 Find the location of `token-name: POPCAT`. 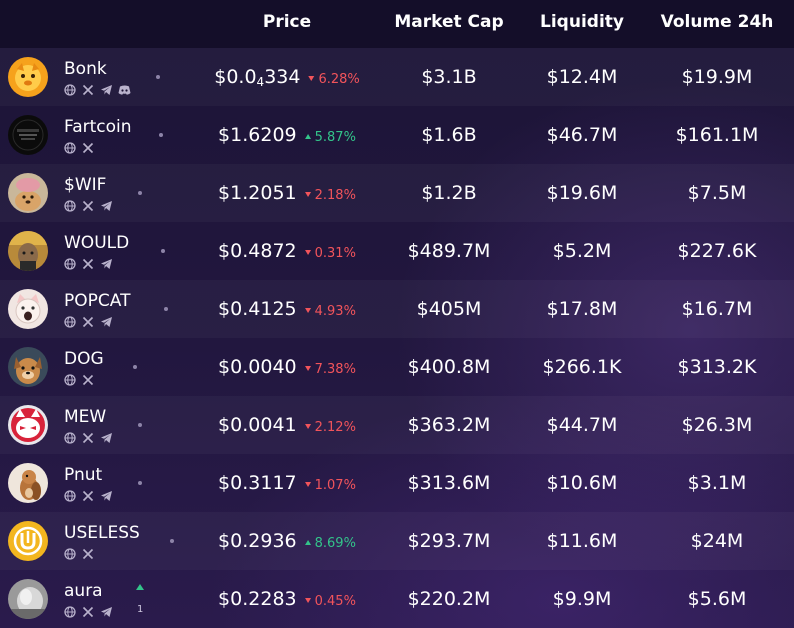

token-name: POPCAT is located at coordinates (97, 301).